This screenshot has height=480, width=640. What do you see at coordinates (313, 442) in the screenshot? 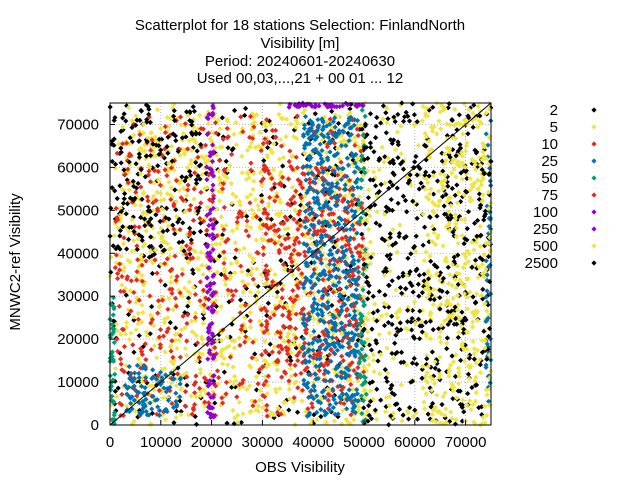
I see `x-tick-label: 40000` at bounding box center [313, 442].